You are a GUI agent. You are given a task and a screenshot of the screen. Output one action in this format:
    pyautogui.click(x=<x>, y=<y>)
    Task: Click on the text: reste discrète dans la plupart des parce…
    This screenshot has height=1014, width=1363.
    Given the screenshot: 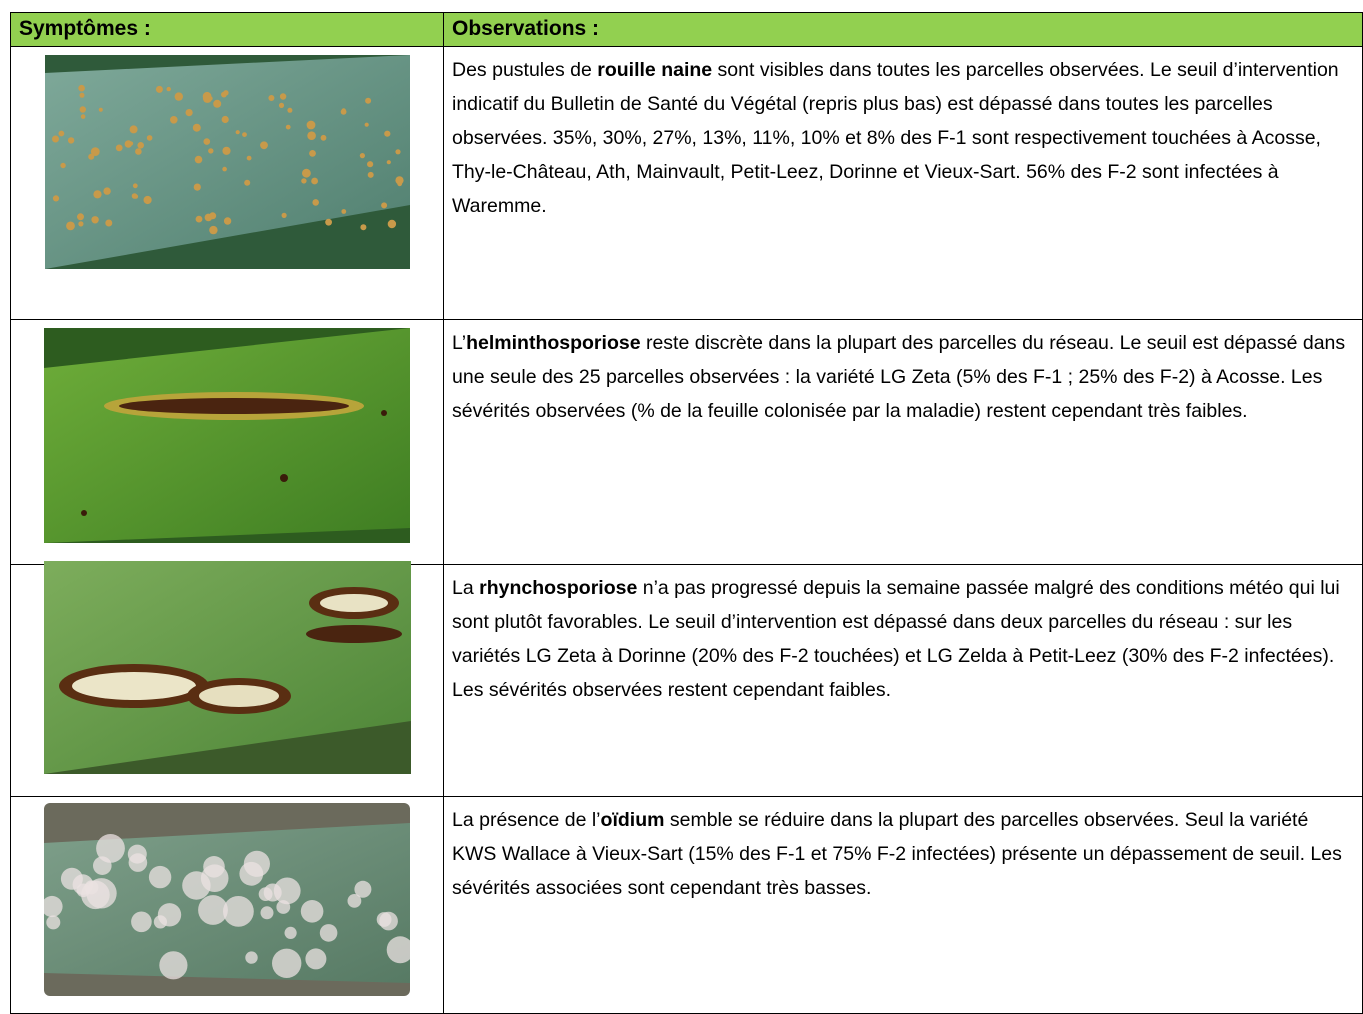 What is the action you would take?
    pyautogui.click(x=899, y=377)
    